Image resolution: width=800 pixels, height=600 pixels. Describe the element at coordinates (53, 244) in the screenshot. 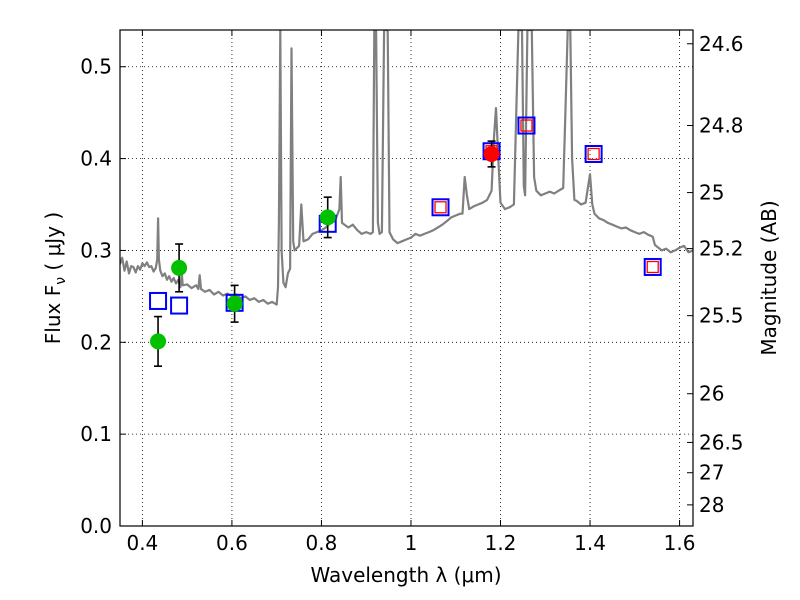

I see `y-axis-label-unit: ( μJy )` at that location.